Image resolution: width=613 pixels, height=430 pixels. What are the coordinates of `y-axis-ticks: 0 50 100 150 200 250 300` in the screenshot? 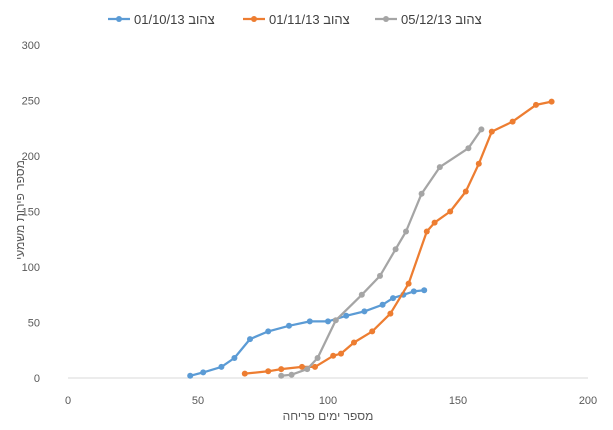 It's located at (31, 212).